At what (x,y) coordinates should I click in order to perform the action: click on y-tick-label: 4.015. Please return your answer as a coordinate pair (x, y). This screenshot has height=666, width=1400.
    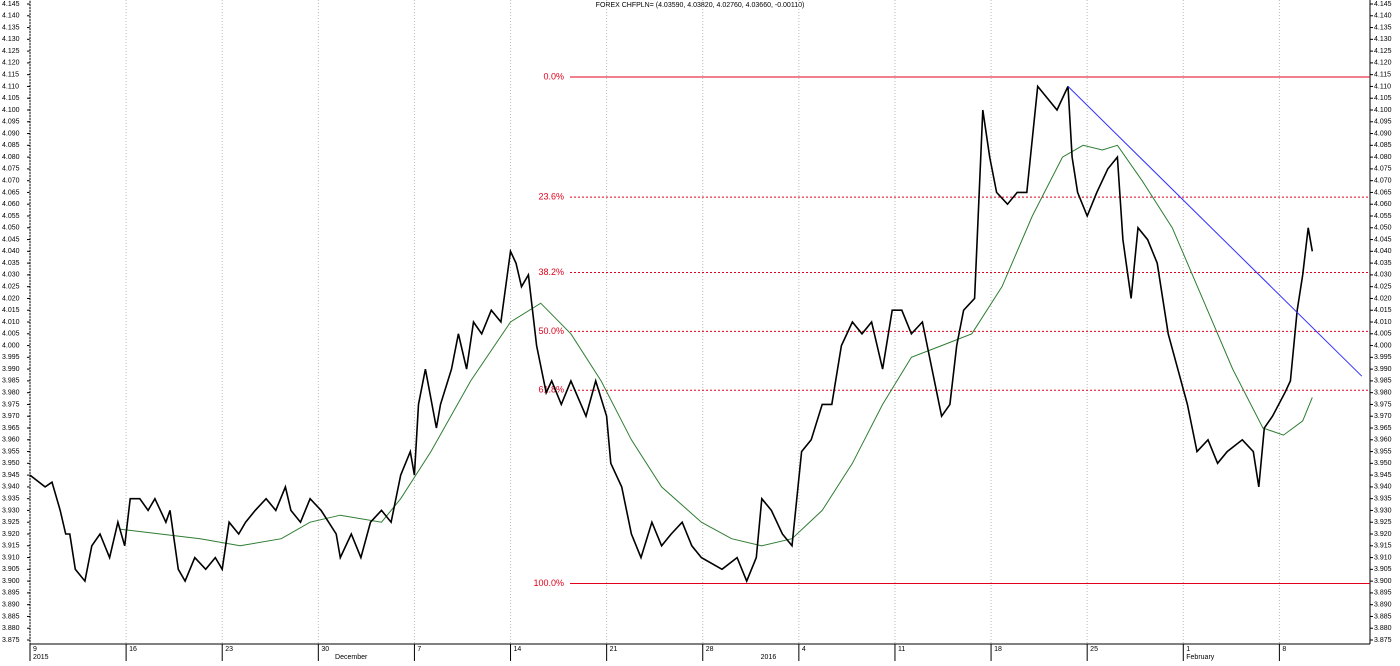
    Looking at the image, I should click on (11, 310).